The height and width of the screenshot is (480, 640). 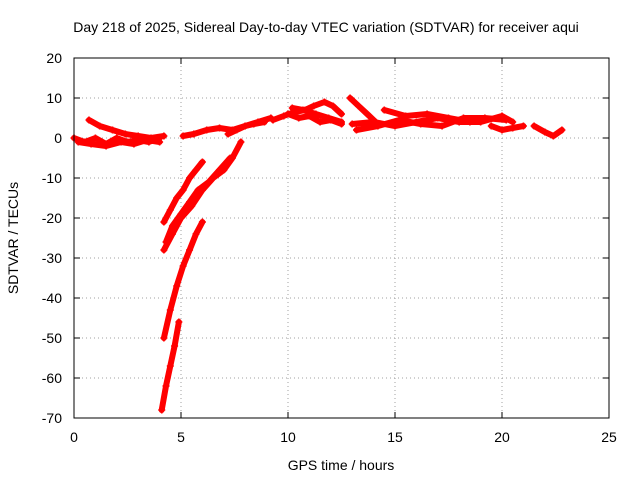 What do you see at coordinates (58, 138) in the screenshot?
I see `y-tick-label: 0` at bounding box center [58, 138].